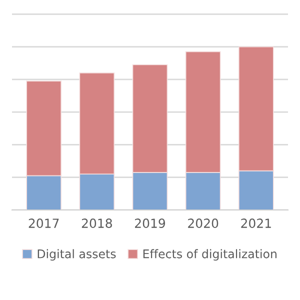 Image resolution: width=300 pixels, height=300 pixels. What do you see at coordinates (97, 223) in the screenshot?
I see `x-tick-label: 2018` at bounding box center [97, 223].